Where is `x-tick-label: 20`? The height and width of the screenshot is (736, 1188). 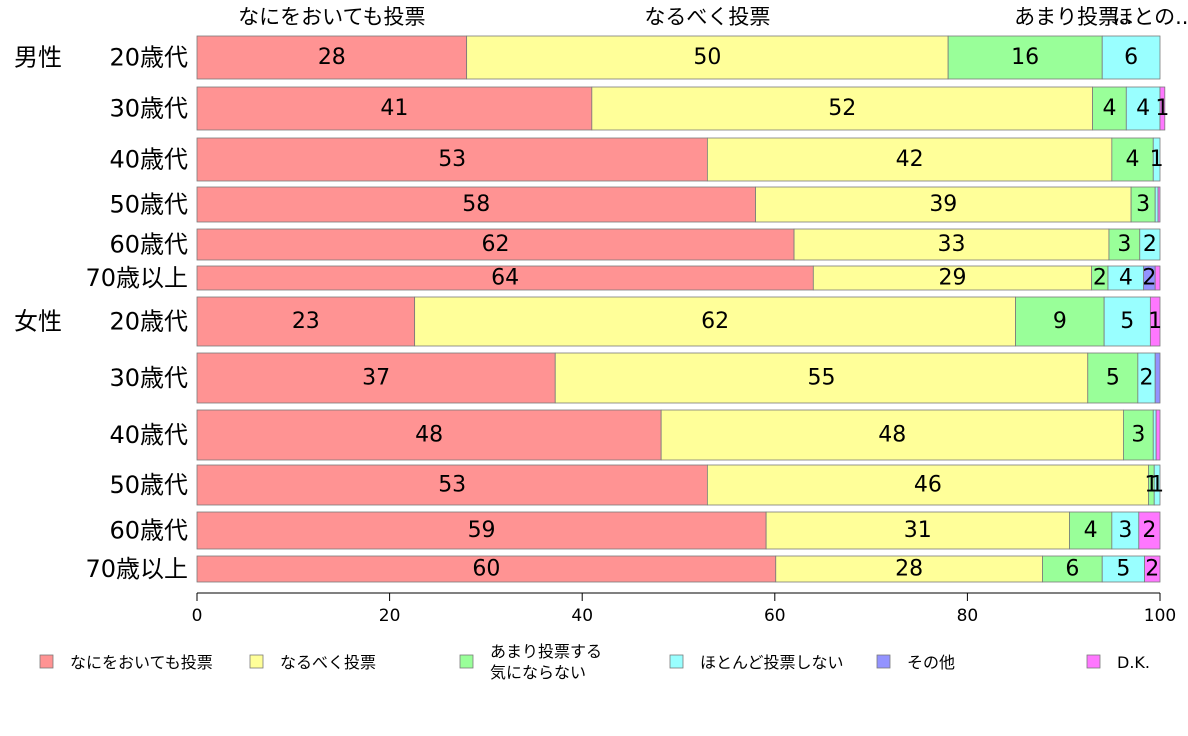 x-tick-label: 20 is located at coordinates (390, 616).